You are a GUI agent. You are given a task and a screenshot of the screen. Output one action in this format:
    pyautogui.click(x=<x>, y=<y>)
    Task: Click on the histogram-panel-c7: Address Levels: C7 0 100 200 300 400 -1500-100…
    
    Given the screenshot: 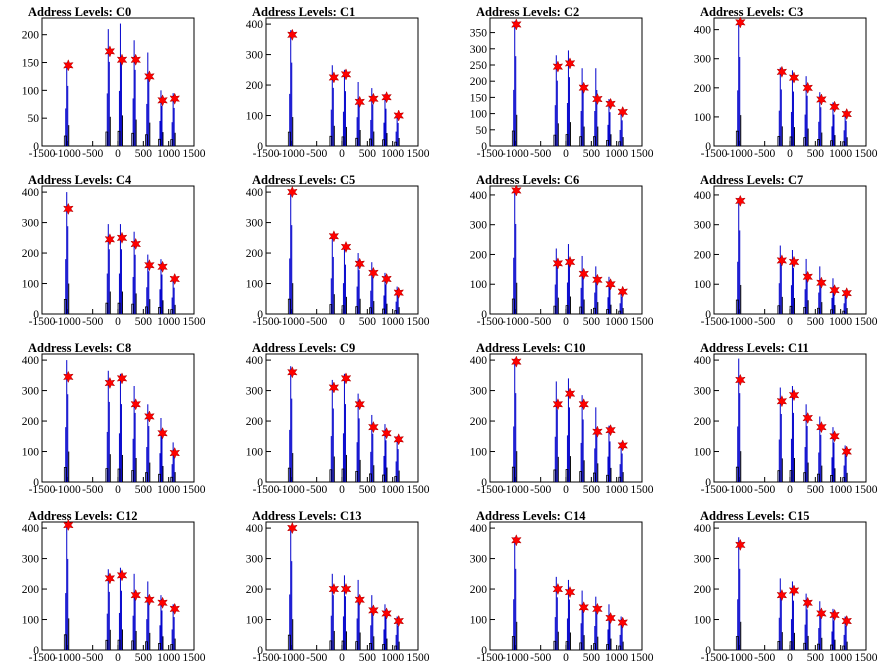 What is the action you would take?
    pyautogui.click(x=786, y=250)
    